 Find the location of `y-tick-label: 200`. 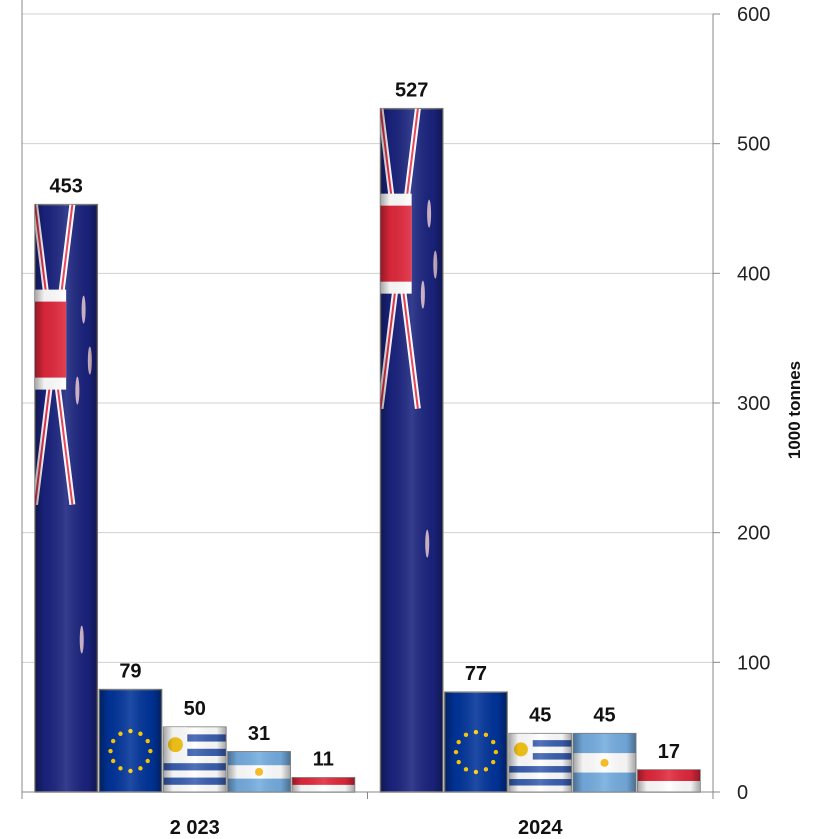

y-tick-label: 200 is located at coordinates (753, 534).